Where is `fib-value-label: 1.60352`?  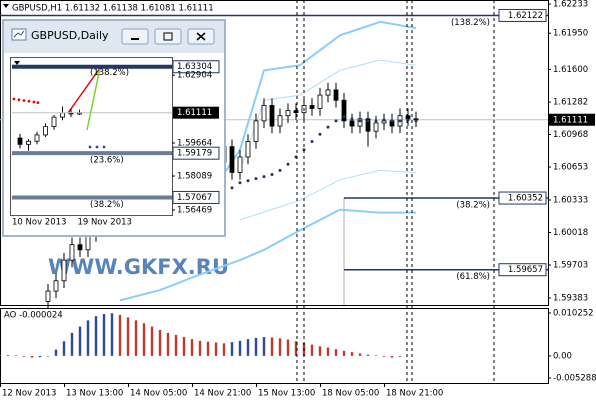 fib-value-label: 1.60352 is located at coordinates (525, 199).